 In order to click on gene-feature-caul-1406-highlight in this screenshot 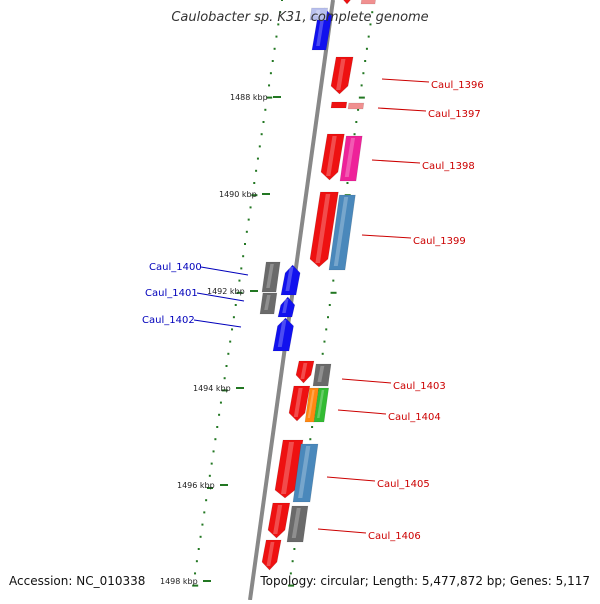, I will do `click(278, 519)`.